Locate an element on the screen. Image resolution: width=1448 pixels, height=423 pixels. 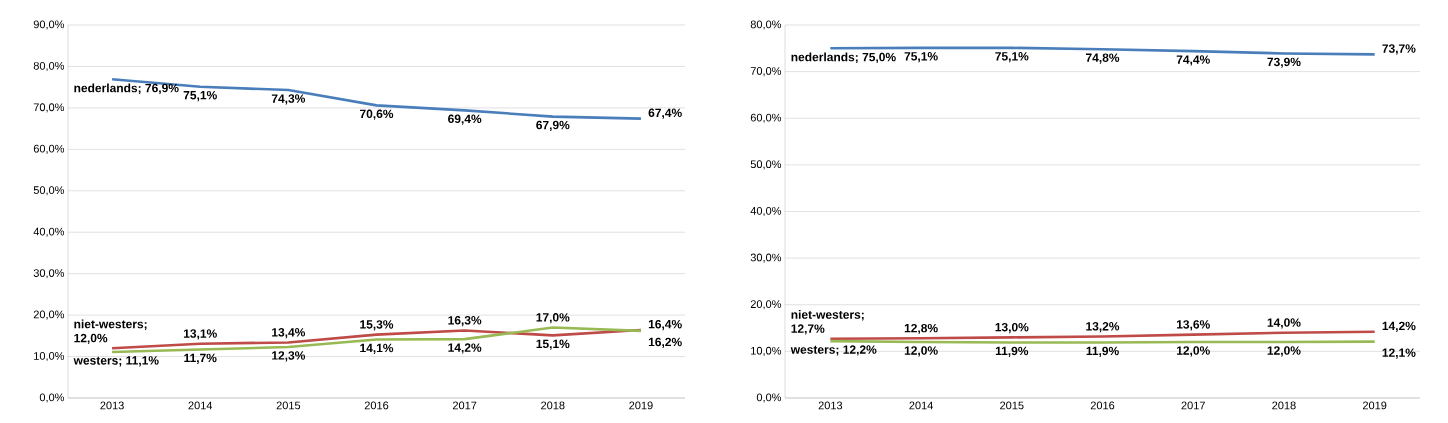
data-label: 13,0% is located at coordinates (1012, 328).